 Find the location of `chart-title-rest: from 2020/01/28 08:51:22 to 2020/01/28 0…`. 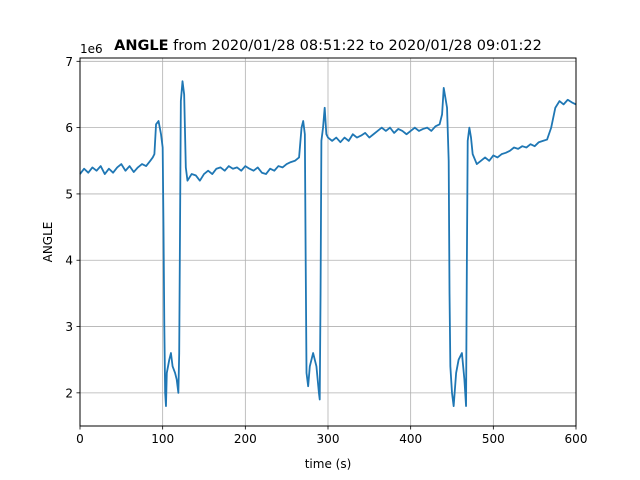

chart-title-rest: from 2020/01/28 08:51:22 to 2020/01/28 0… is located at coordinates (355, 46).